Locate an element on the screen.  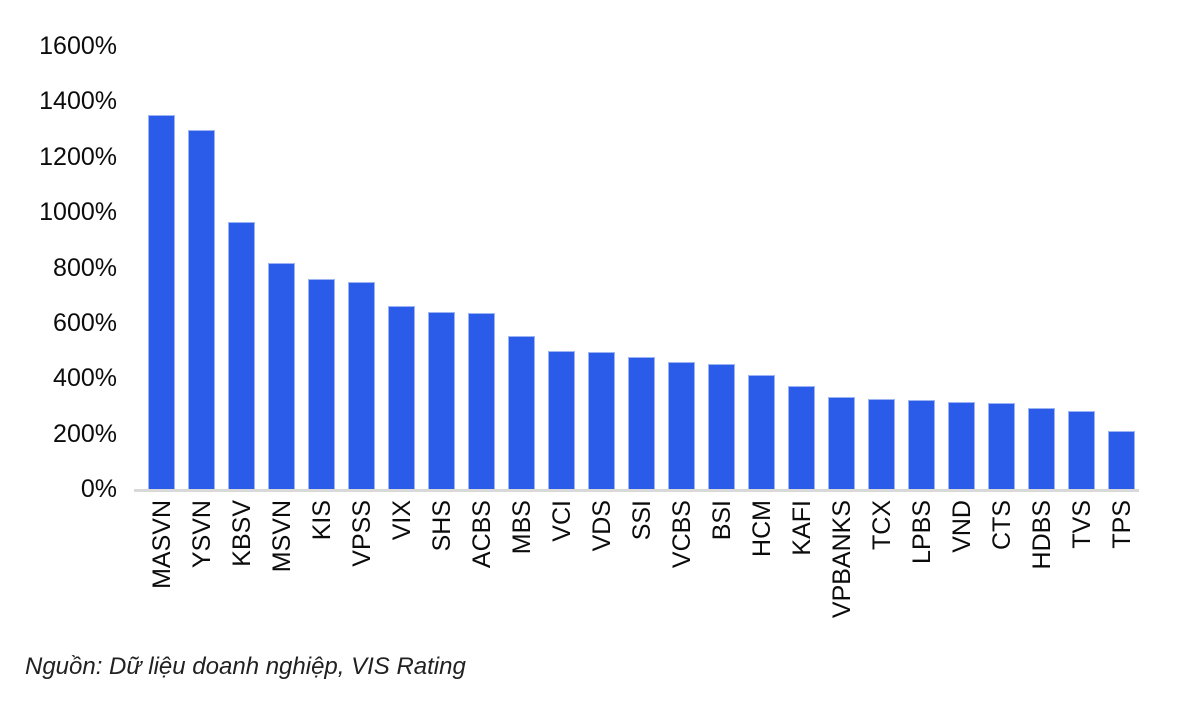
x-tick-label-msvn: MSVN is located at coordinates (281, 536).